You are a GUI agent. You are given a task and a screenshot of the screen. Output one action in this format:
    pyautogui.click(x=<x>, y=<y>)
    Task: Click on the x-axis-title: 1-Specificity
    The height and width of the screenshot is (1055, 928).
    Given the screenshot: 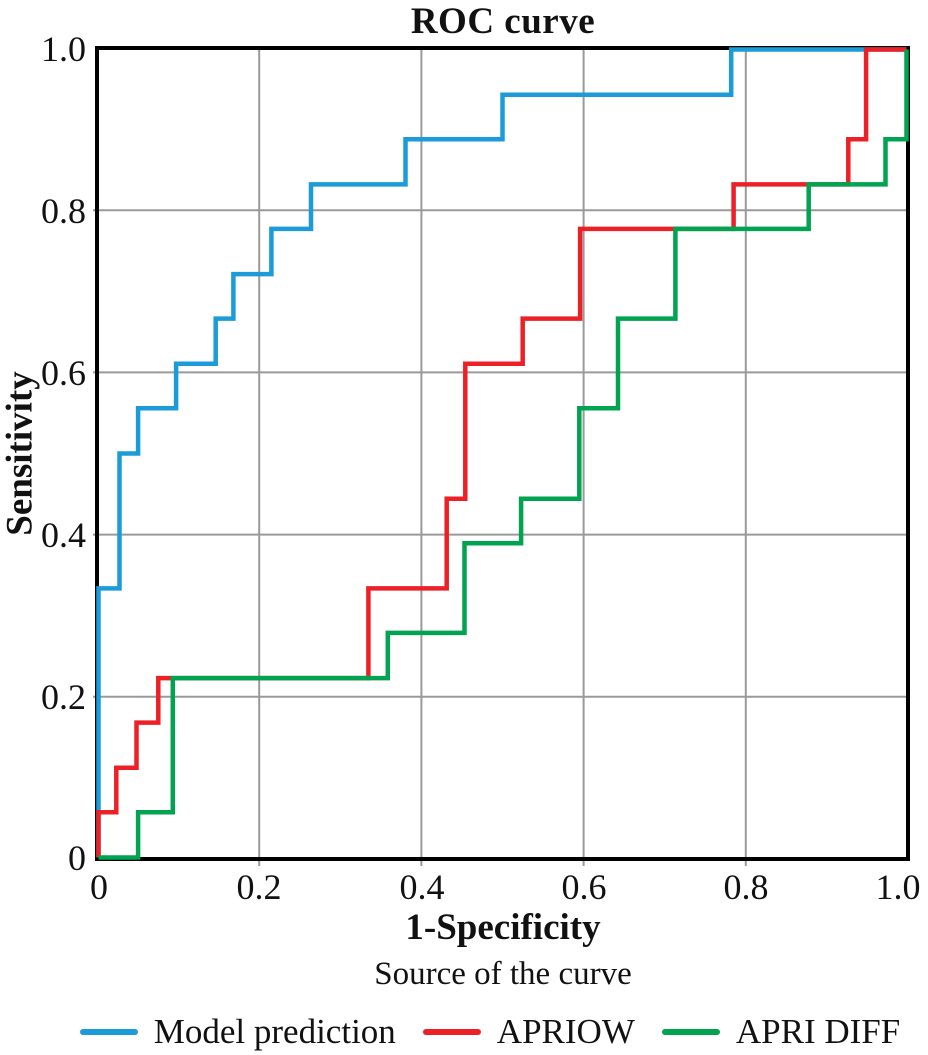 What is the action you would take?
    pyautogui.click(x=503, y=927)
    